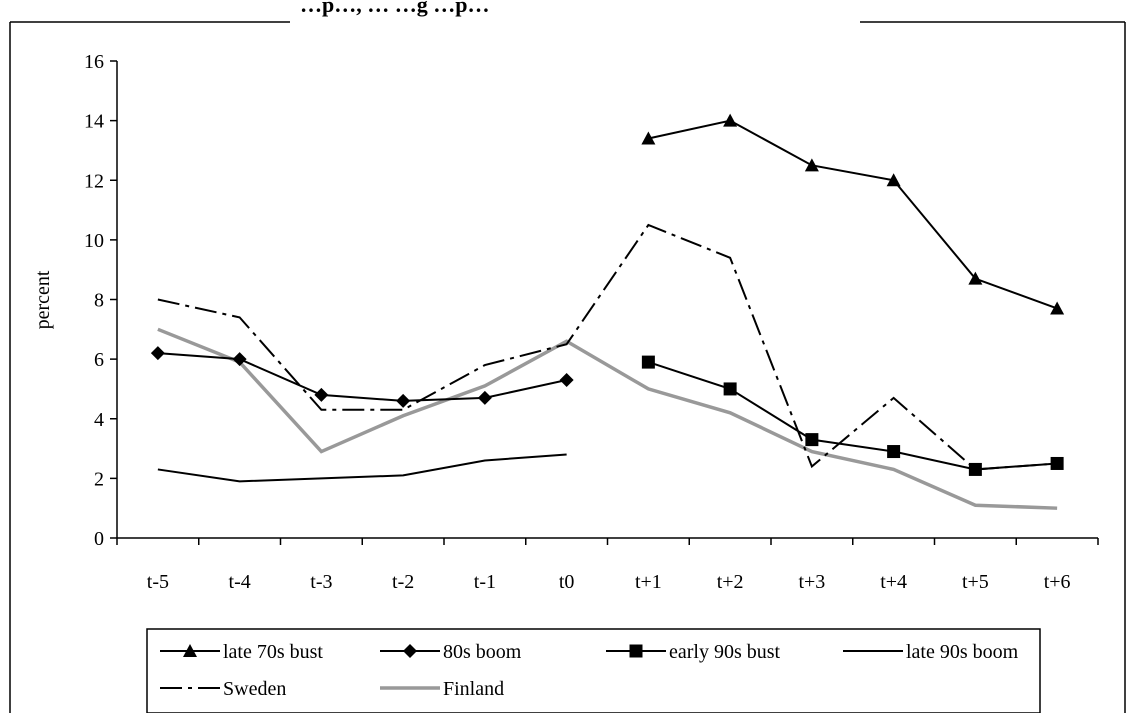 This screenshot has height=718, width=1133. What do you see at coordinates (99, 301) in the screenshot?
I see `y-tick-label: 8` at bounding box center [99, 301].